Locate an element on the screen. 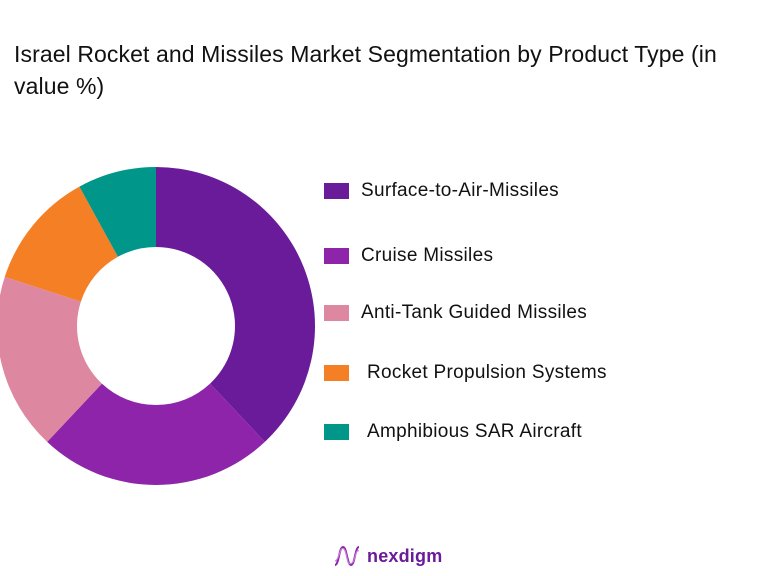 The width and height of the screenshot is (775, 576). legend-label: Amphibious SAR Aircraft is located at coordinates (474, 431).